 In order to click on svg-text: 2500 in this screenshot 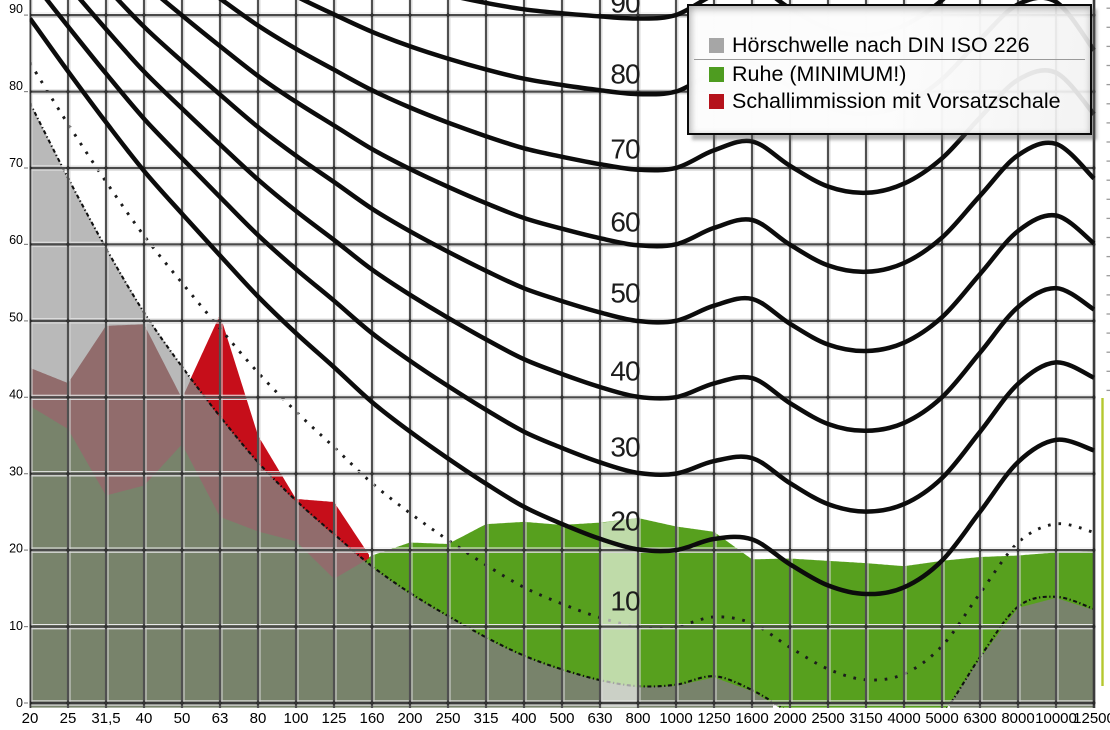, I will do `click(827, 718)`.